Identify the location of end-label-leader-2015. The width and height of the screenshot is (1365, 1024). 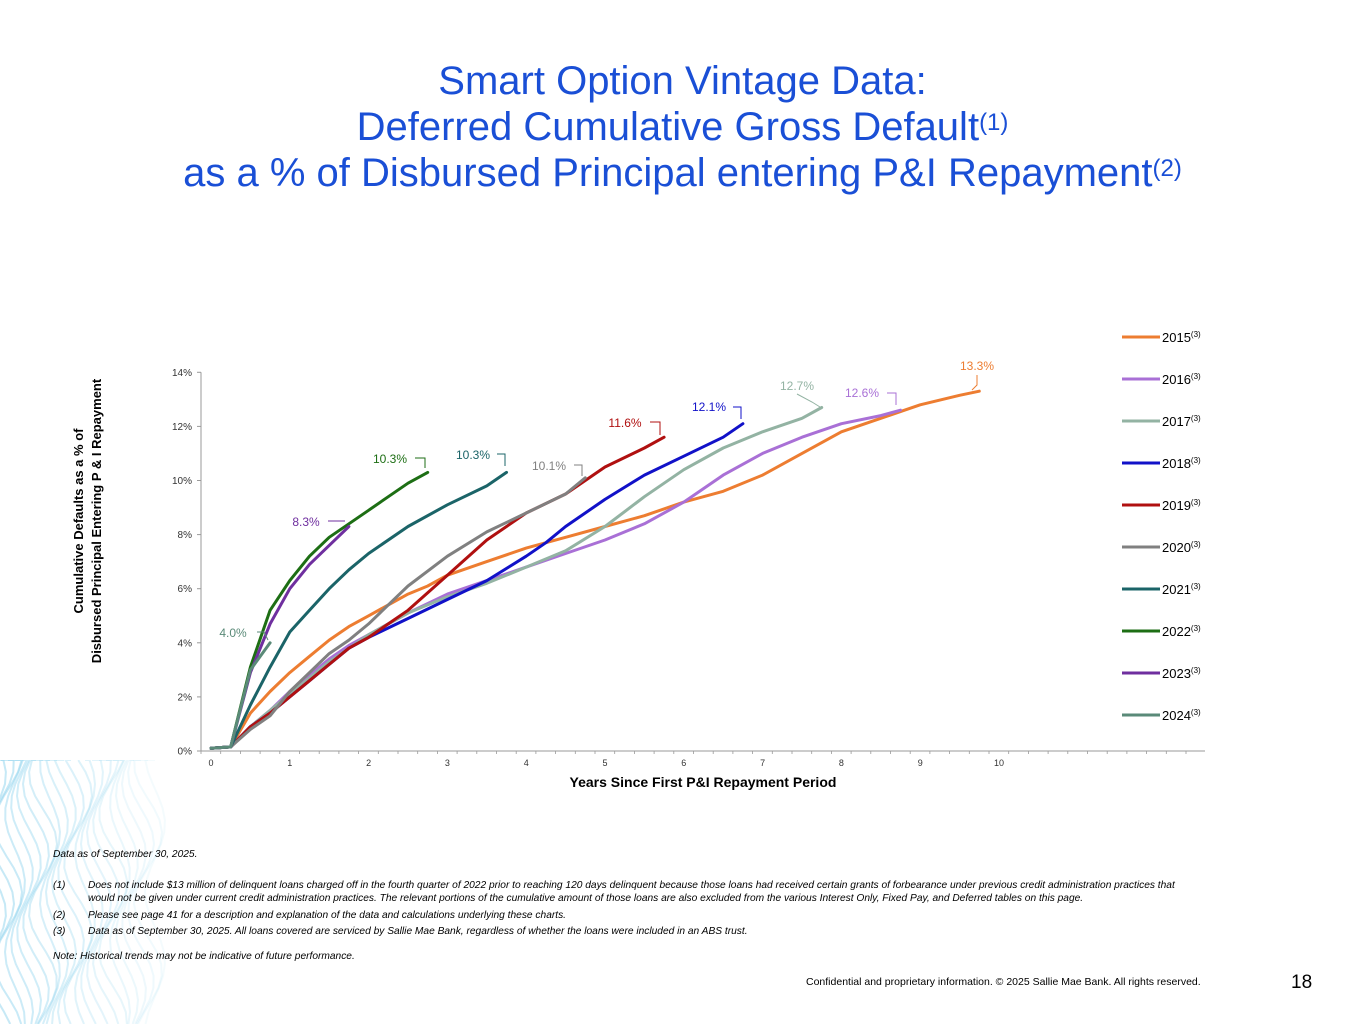
(974, 383).